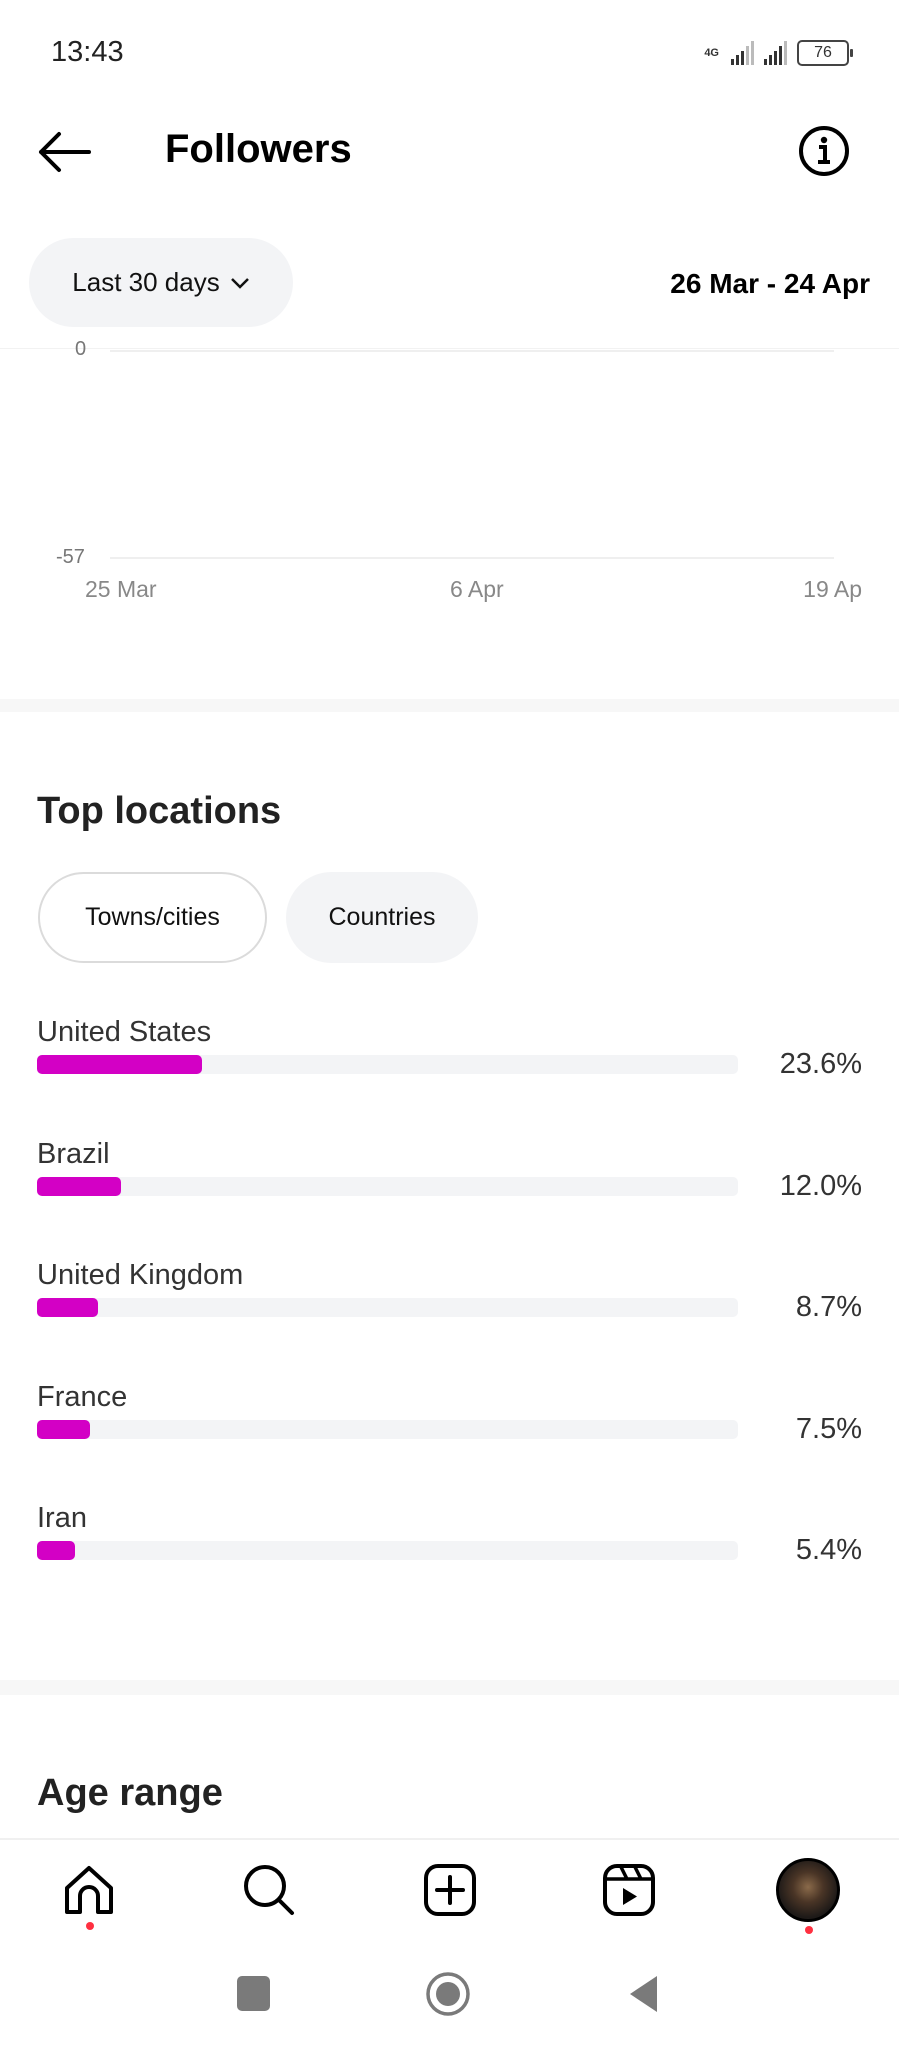 The height and width of the screenshot is (2048, 899). I want to click on status-icons: 4G 76, so click(778, 53).